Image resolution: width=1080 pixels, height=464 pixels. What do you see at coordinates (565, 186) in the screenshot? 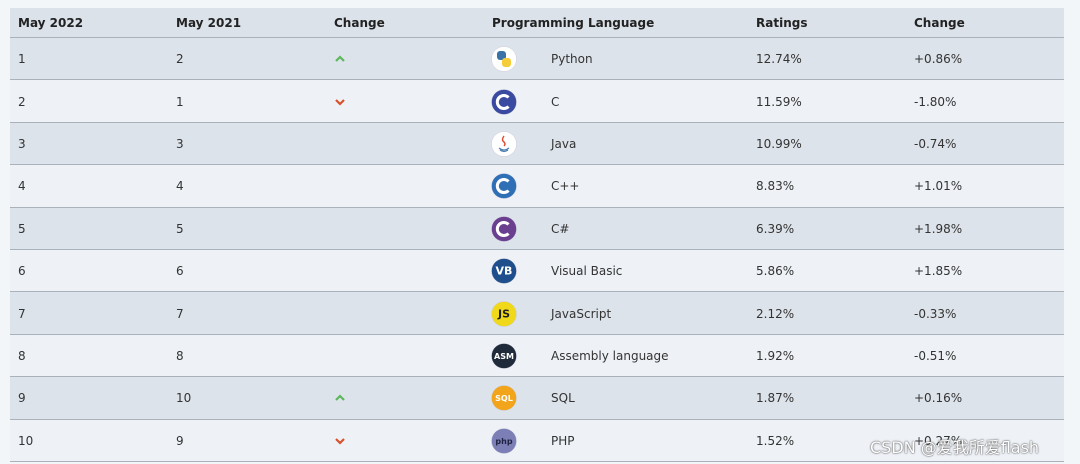
I see `language-name: C++` at bounding box center [565, 186].